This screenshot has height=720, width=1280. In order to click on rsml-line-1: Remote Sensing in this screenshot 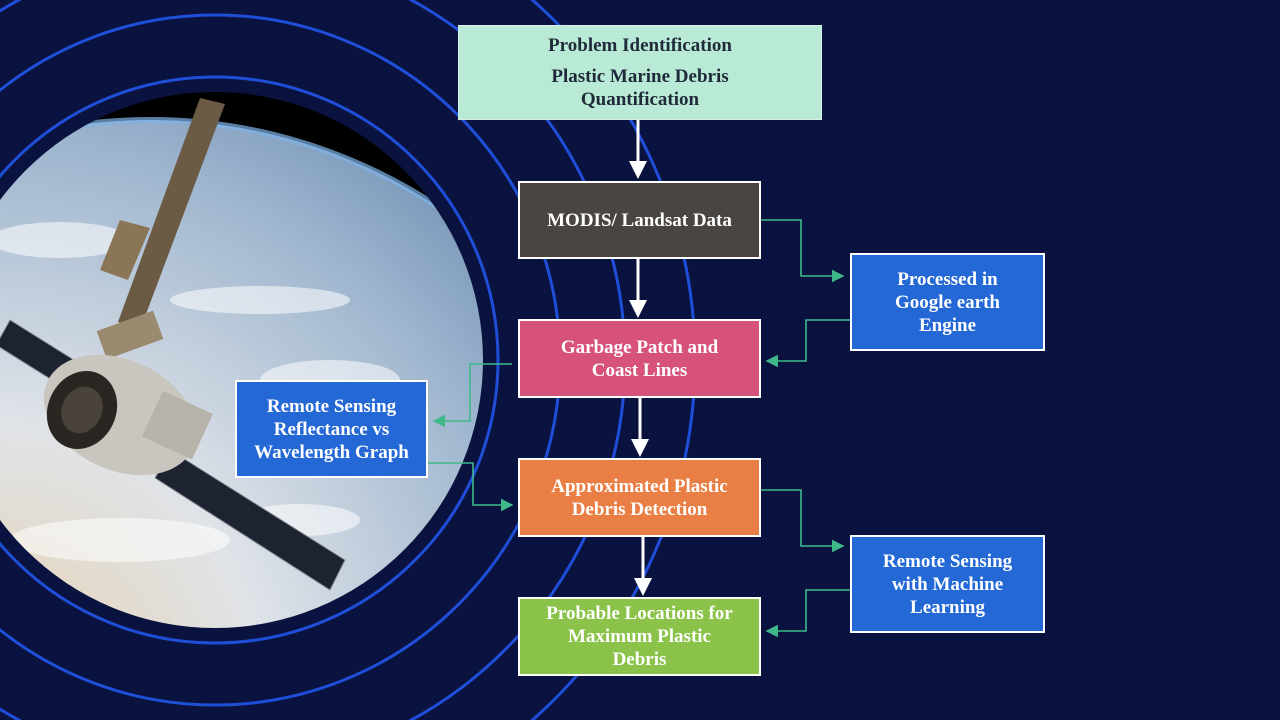, I will do `click(947, 561)`.